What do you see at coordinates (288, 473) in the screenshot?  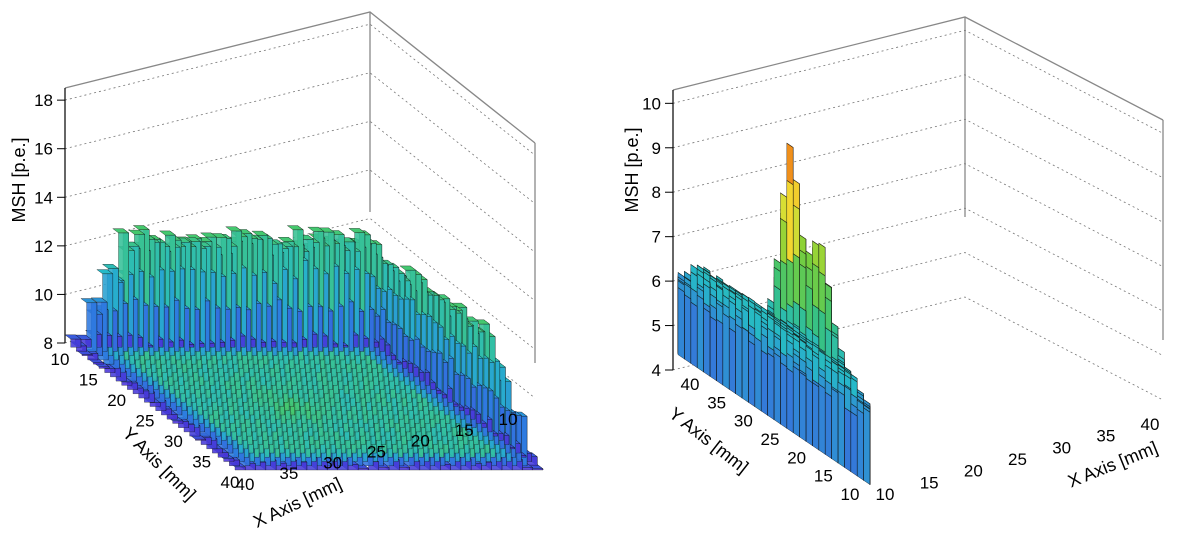 I see `x-tick-label: 35` at bounding box center [288, 473].